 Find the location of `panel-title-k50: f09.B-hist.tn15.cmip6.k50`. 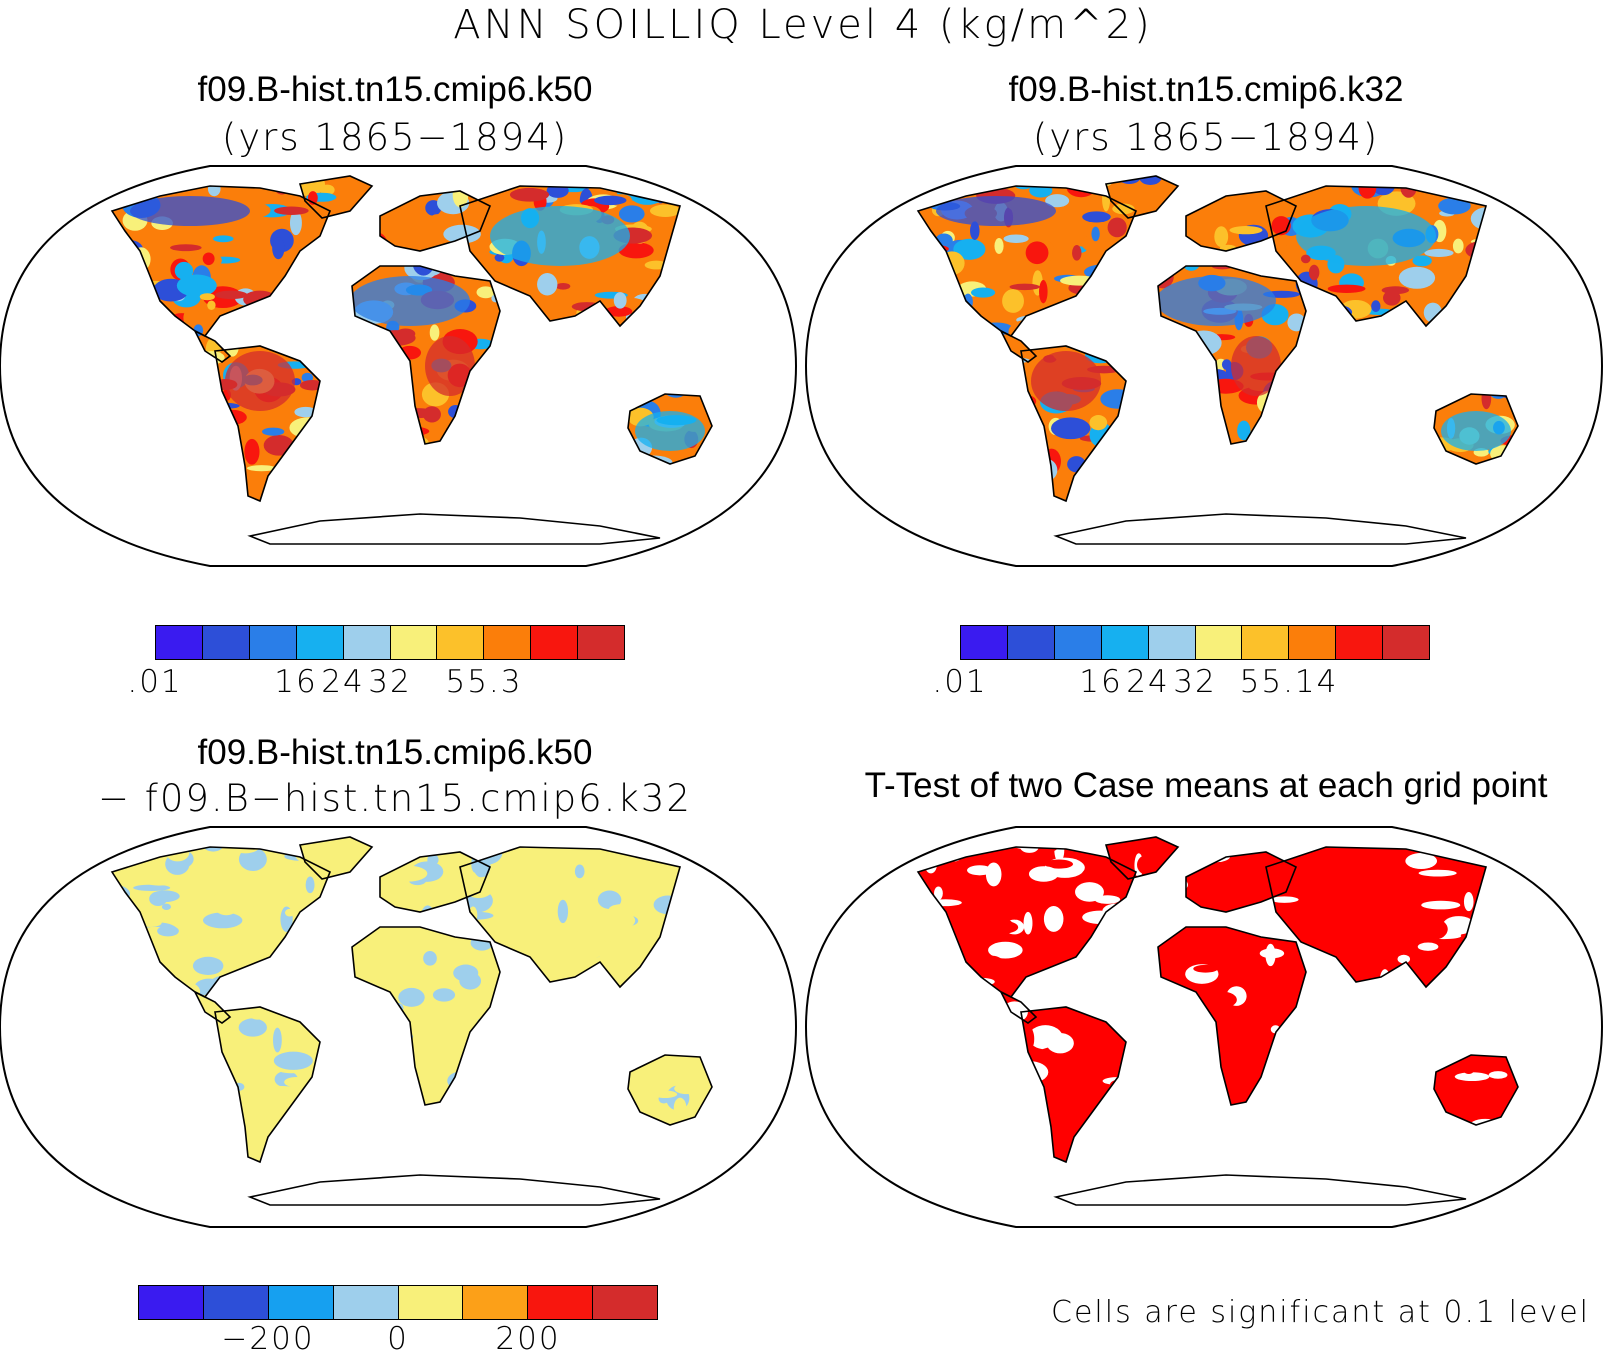

panel-title-k50: f09.B-hist.tn15.cmip6.k50 is located at coordinates (395, 89).